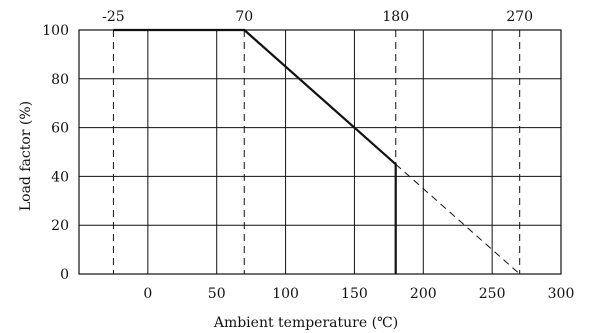 The width and height of the screenshot is (590, 333). Describe the element at coordinates (60, 80) in the screenshot. I see `y-tick-label: 80` at that location.